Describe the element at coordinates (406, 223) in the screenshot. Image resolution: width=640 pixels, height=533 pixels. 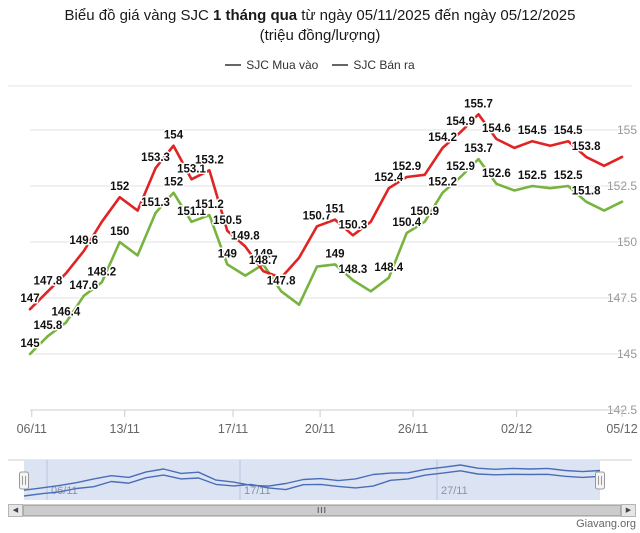
I see `data-label: 150.4` at that location.